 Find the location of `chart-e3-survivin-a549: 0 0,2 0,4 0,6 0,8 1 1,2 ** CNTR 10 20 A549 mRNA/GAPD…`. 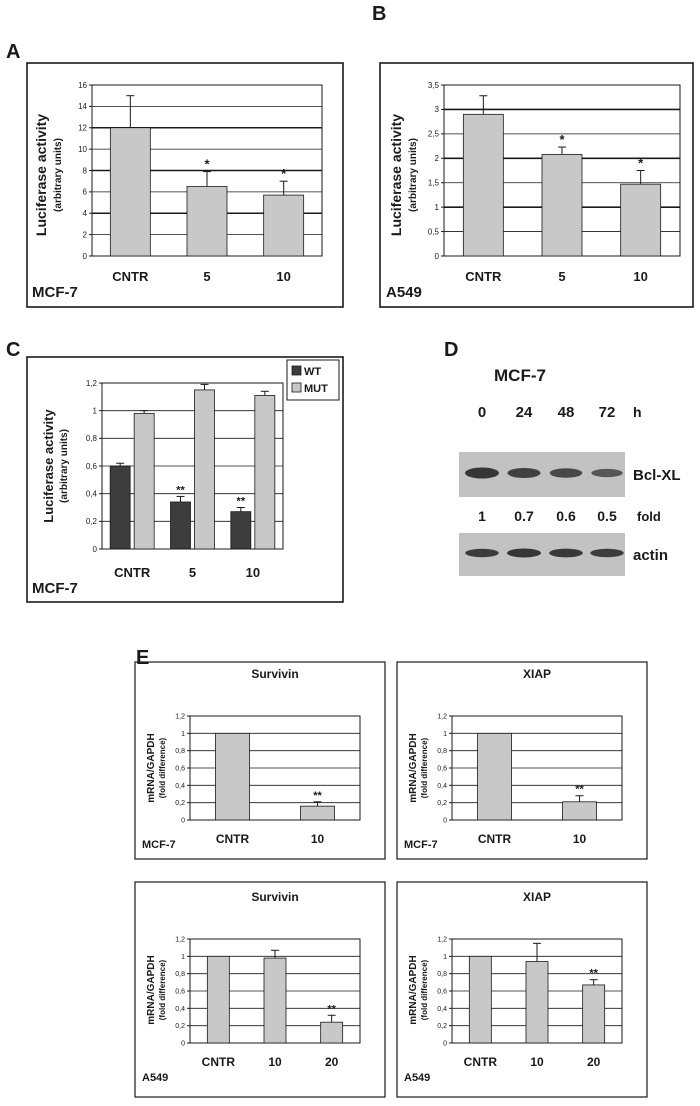

chart-e3-survivin-a549: 0 0,2 0,4 0,6 0,8 1 1,2 ** CNTR 10 20 A549 mRNA/GAPD… is located at coordinates (251, 987).